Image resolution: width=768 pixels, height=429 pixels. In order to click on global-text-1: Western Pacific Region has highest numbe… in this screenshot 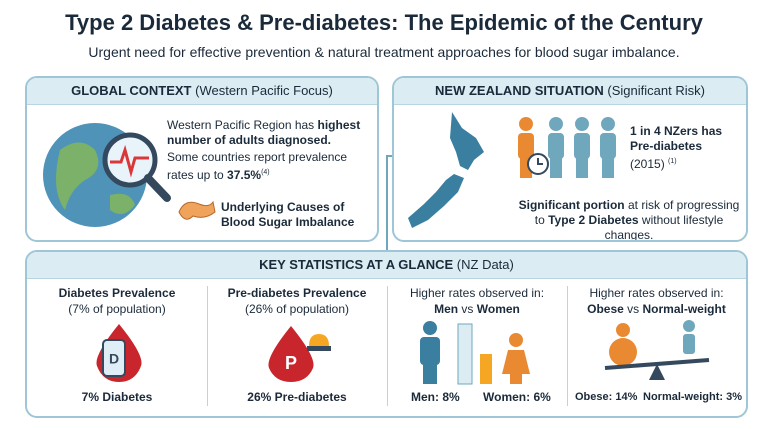, I will do `click(267, 133)`.